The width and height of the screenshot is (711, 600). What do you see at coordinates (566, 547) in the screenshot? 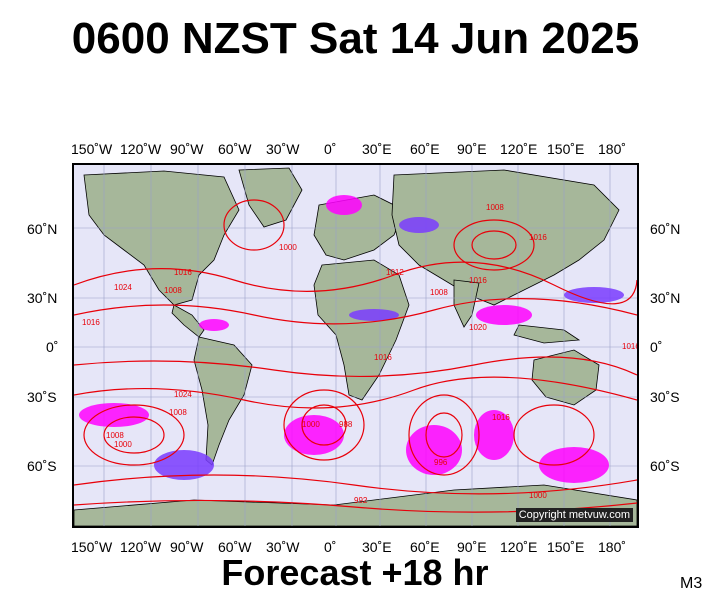
I see `lon-label-bottom: 150˚E` at bounding box center [566, 547].